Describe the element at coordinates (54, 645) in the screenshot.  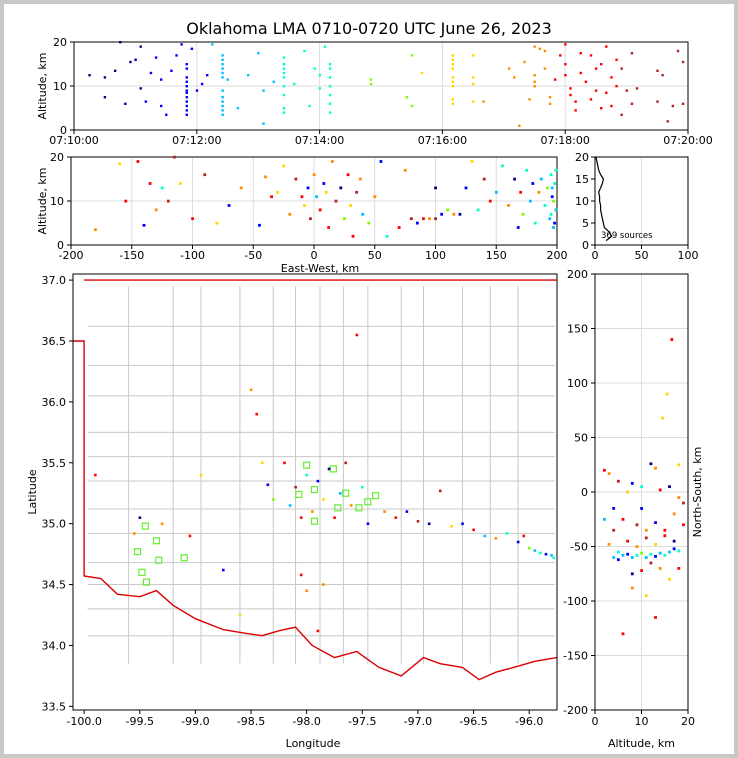
I see `map-tick-label-y: 34.0` at that location.